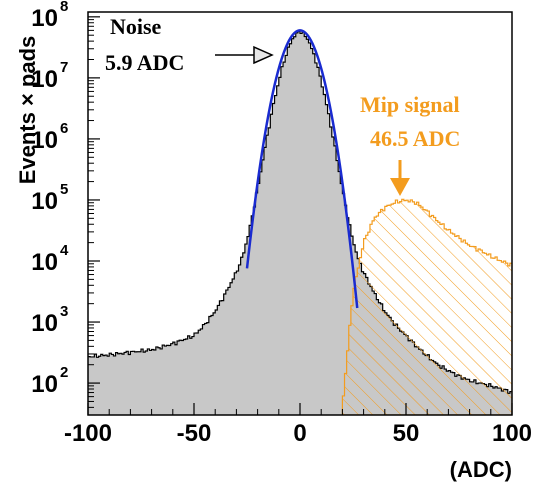 This screenshot has height=489, width=535. I want to click on noise-arrowhead, so click(263, 55).